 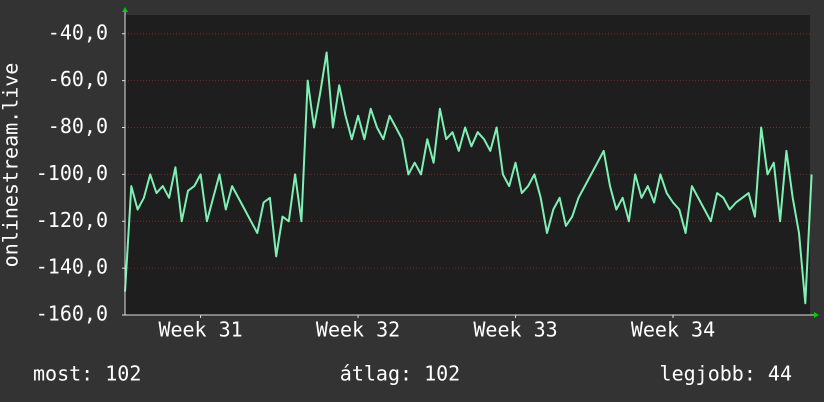 I want to click on x-tick-label: Week 34, so click(x=673, y=330).